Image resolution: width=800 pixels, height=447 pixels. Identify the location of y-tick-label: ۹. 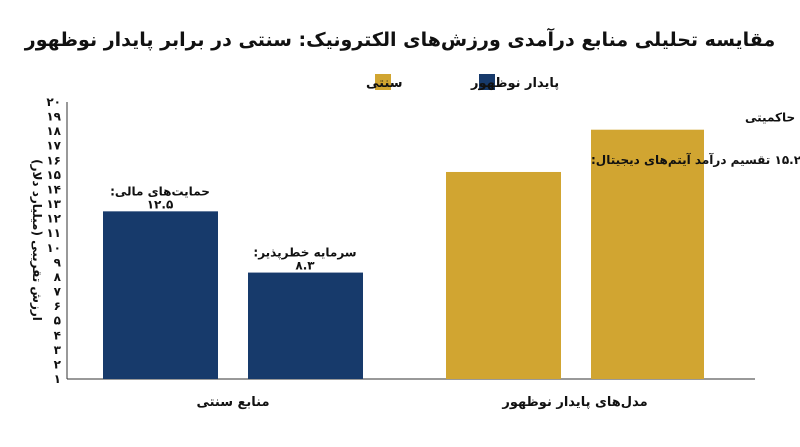
(58, 262).